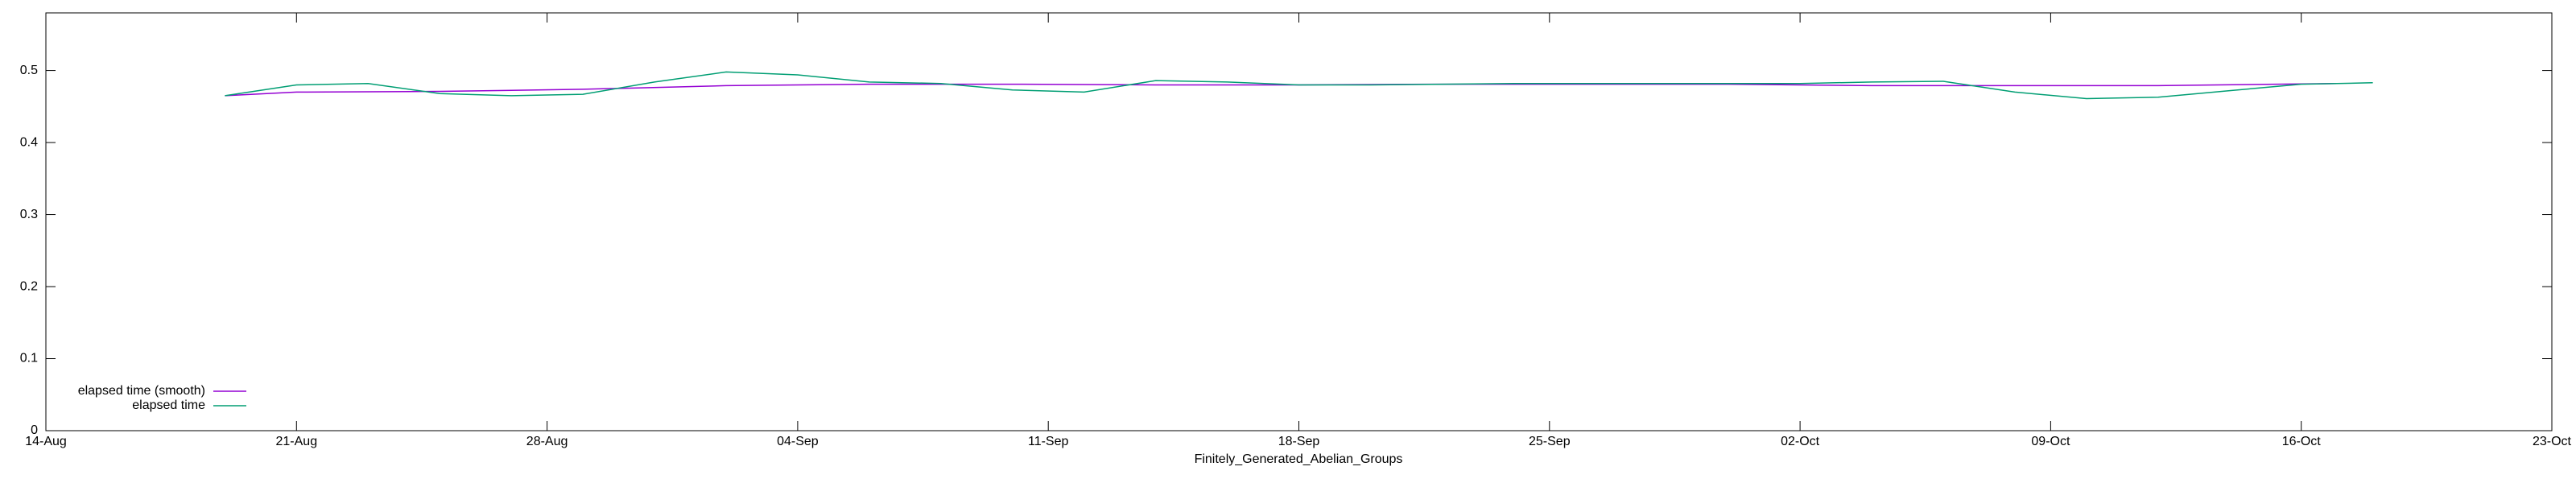  I want to click on x-tick-label: 28-Aug, so click(547, 442).